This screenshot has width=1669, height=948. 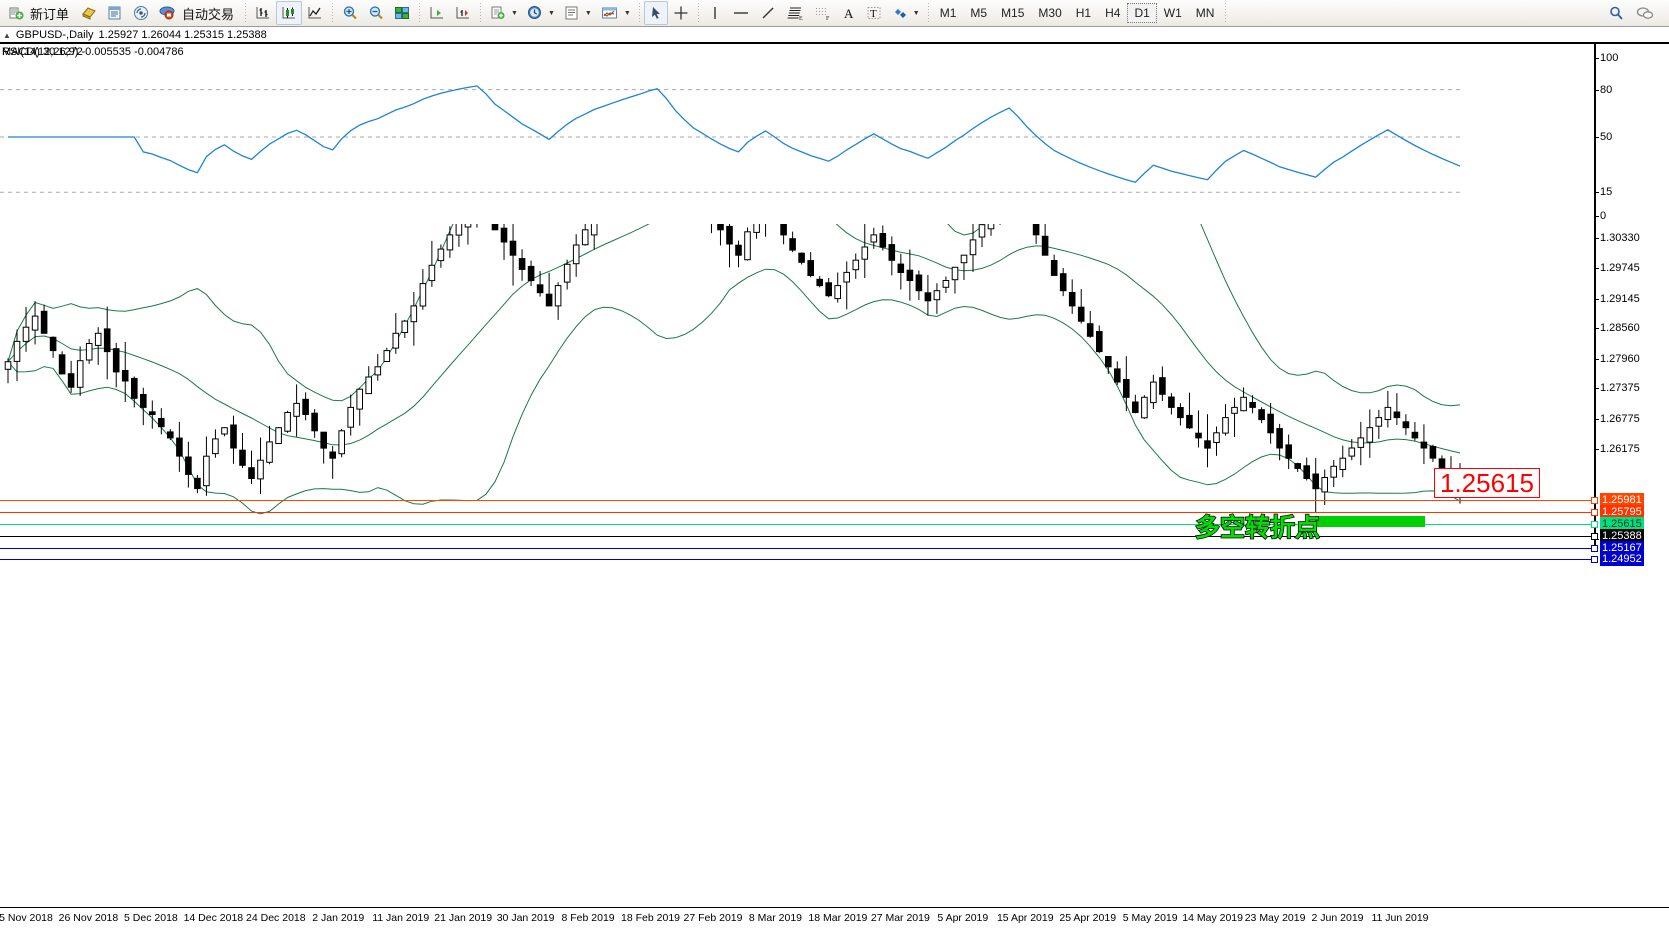 What do you see at coordinates (89, 13) in the screenshot?
I see `expert-advisors-button` at bounding box center [89, 13].